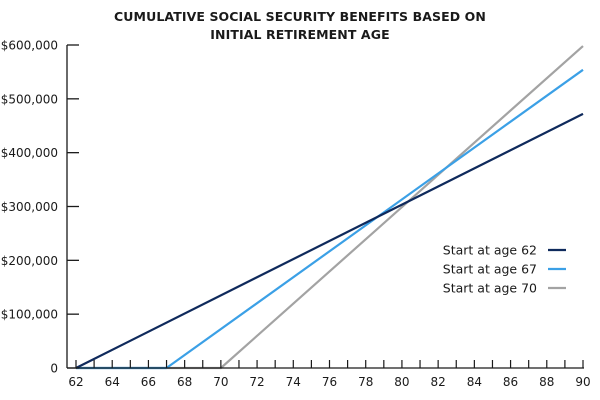 Image resolution: width=600 pixels, height=400 pixels. I want to click on y-tick-label: $300,000, so click(29, 207).